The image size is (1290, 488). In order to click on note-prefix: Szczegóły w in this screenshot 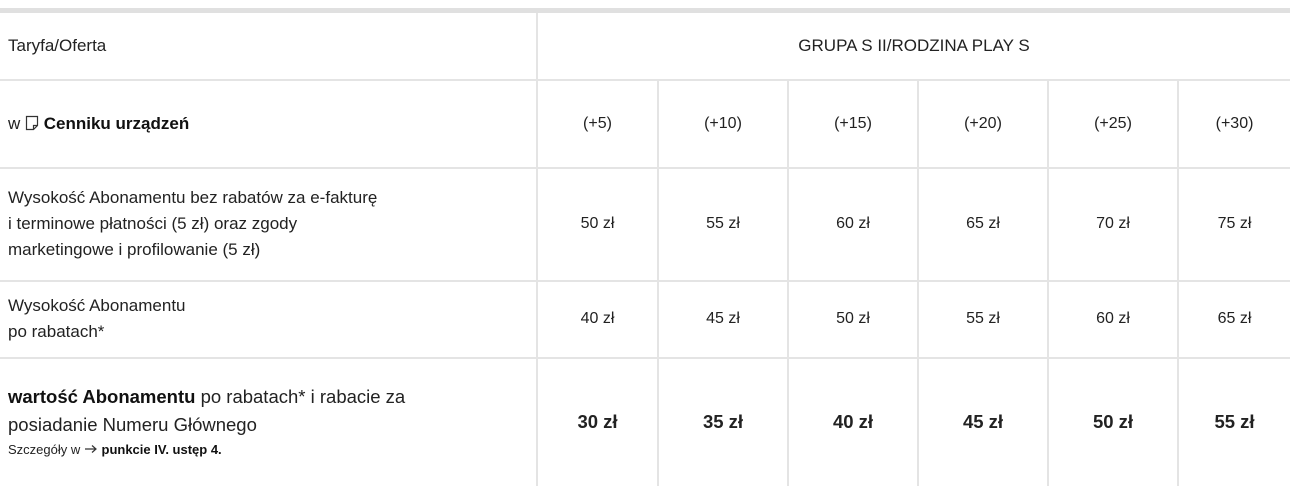, I will do `click(44, 449)`.